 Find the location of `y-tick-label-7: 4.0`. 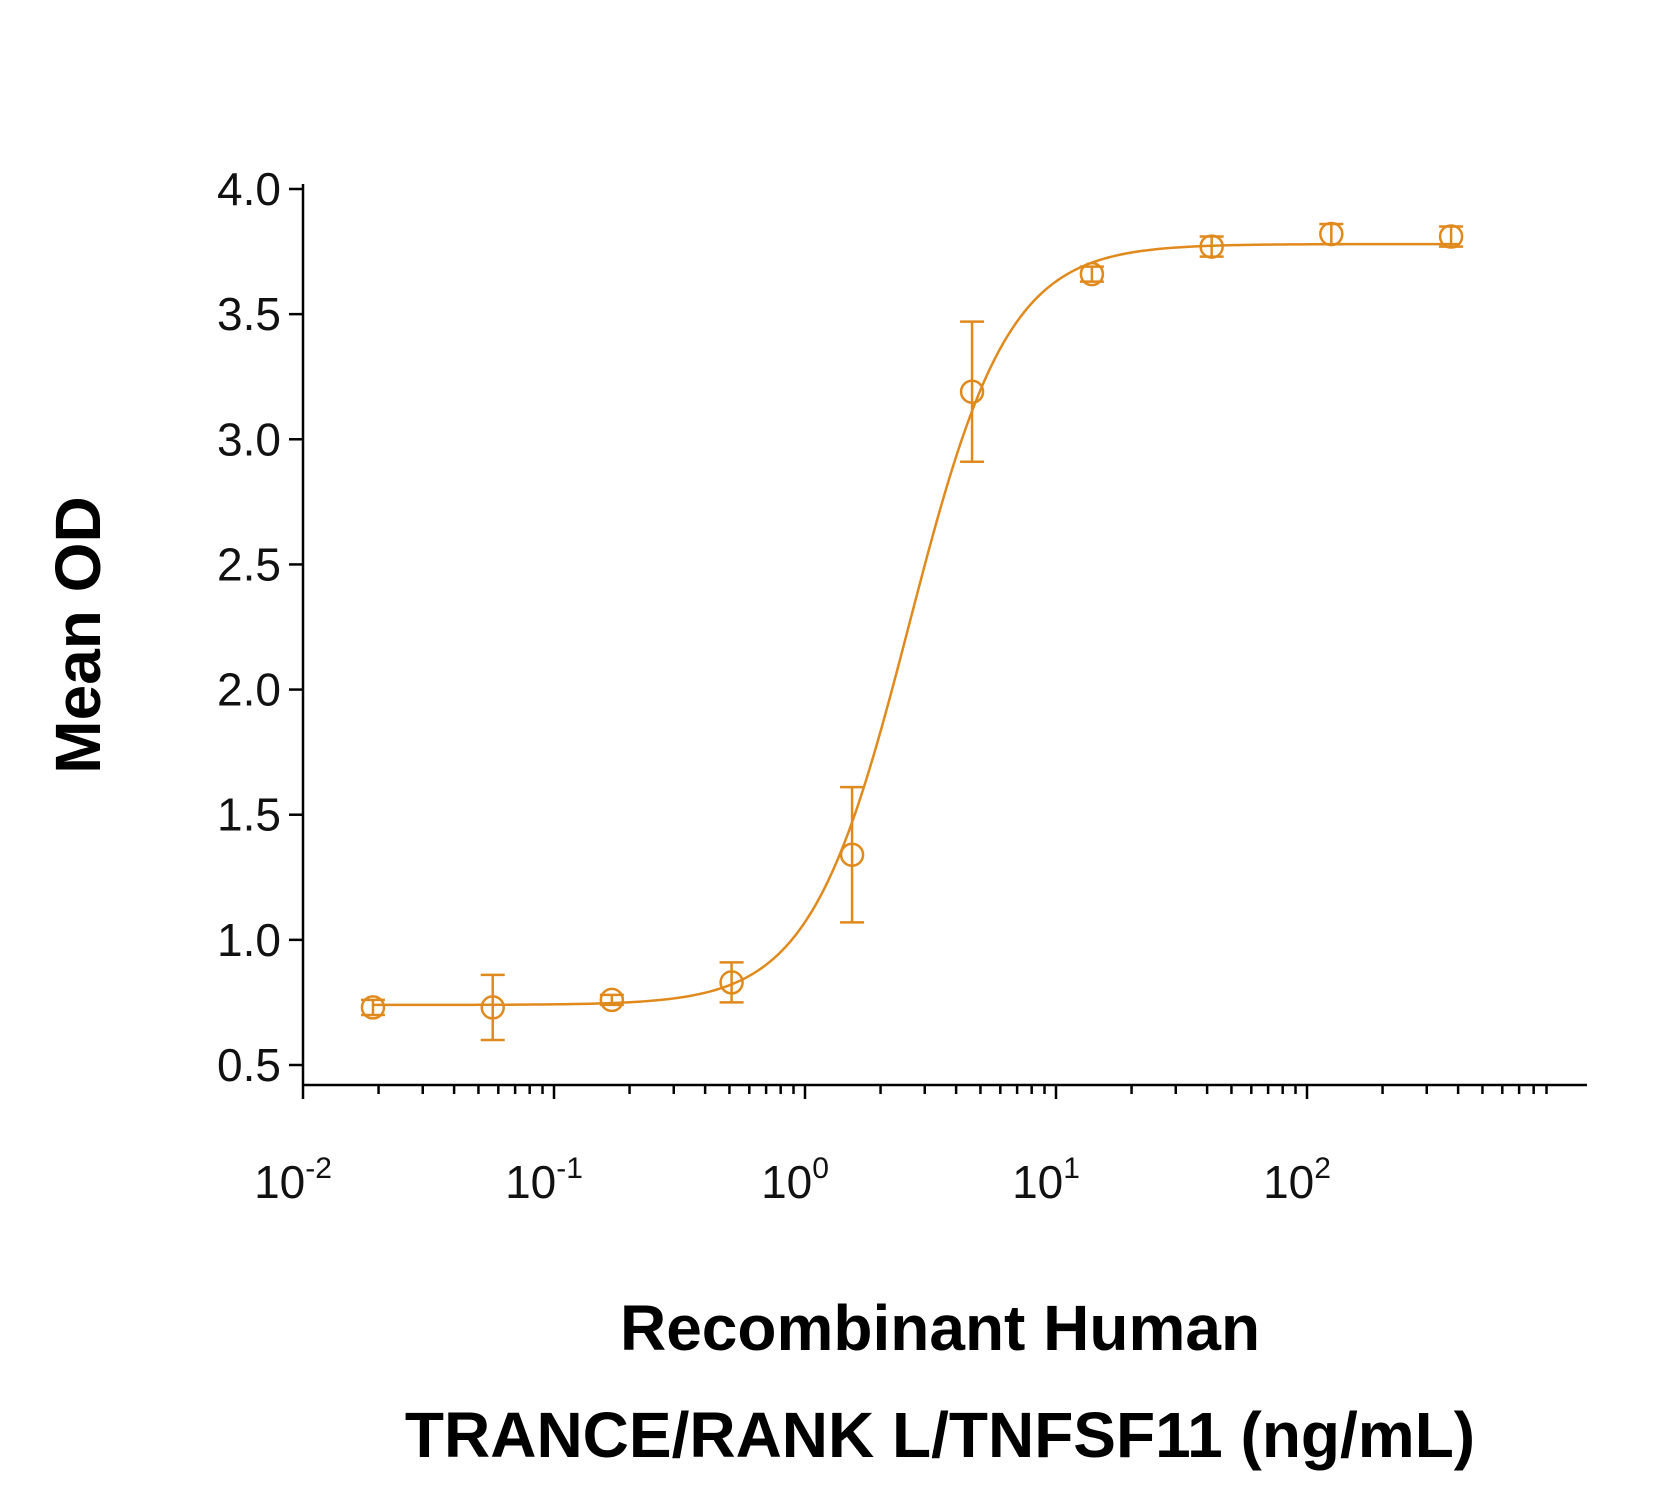

y-tick-label-7: 4.0 is located at coordinates (249, 189).